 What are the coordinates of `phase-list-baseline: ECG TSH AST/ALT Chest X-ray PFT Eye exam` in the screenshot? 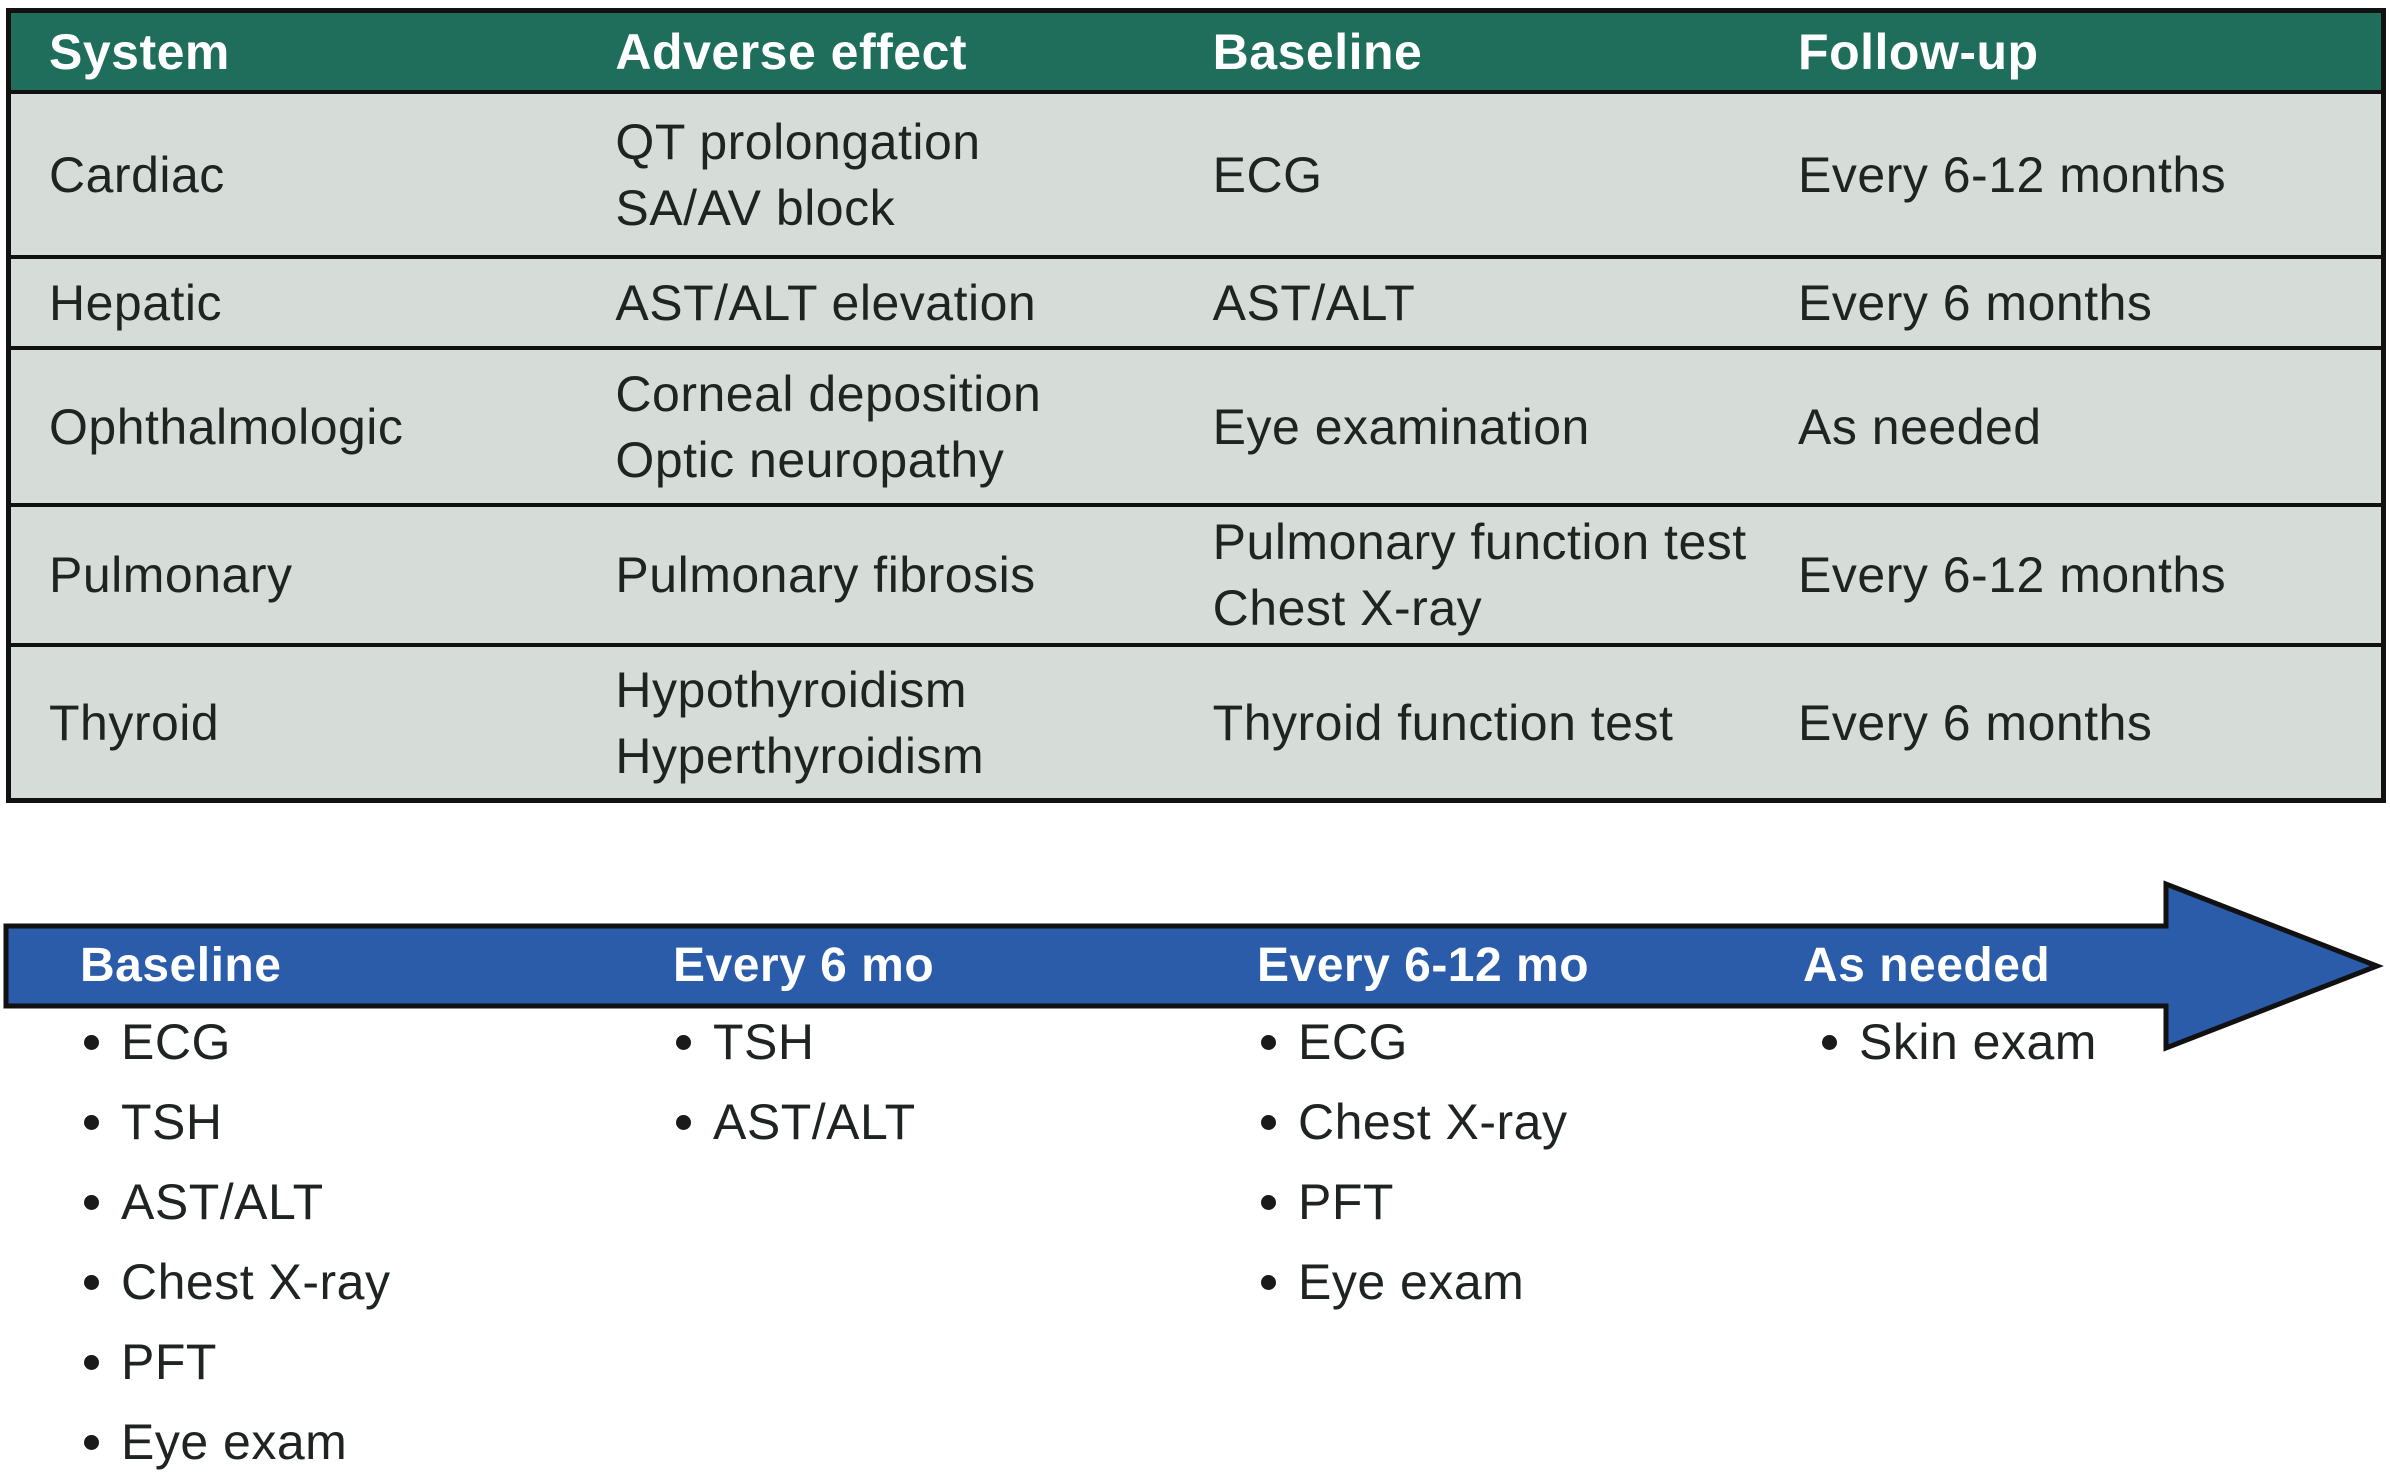 It's located at (237, 1238).